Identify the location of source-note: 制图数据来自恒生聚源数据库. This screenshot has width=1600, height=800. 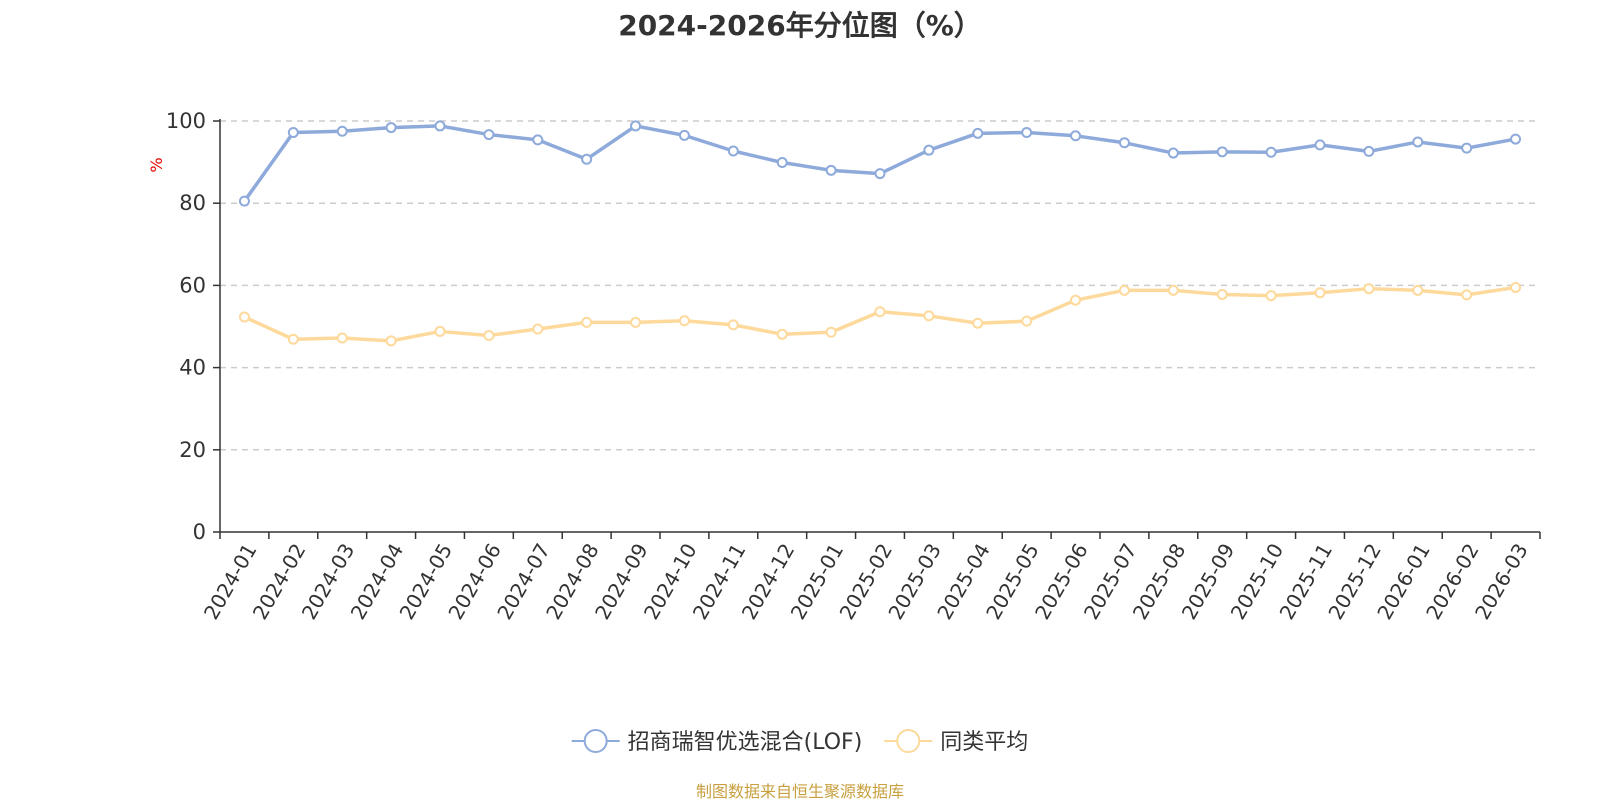
(799, 791).